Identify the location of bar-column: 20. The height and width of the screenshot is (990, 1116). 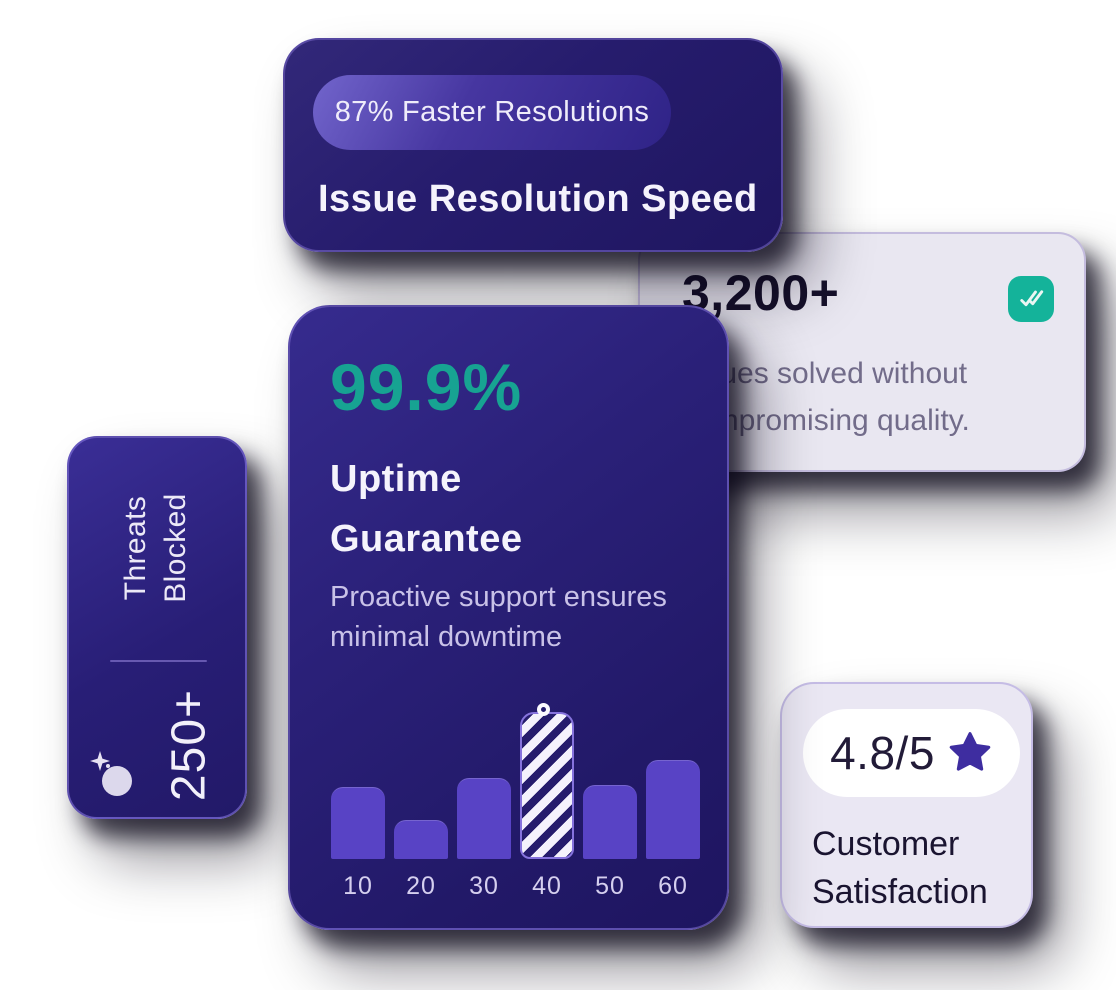
(421, 860).